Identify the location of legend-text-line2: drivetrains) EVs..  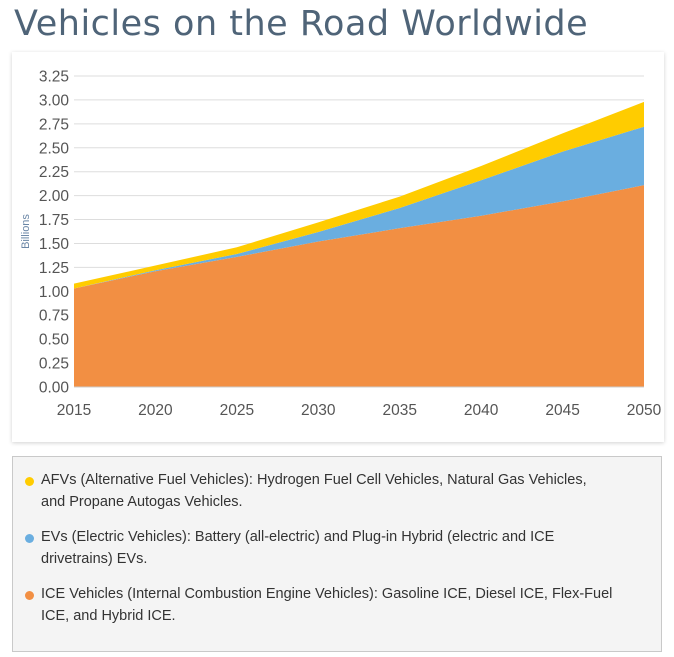
(94, 559).